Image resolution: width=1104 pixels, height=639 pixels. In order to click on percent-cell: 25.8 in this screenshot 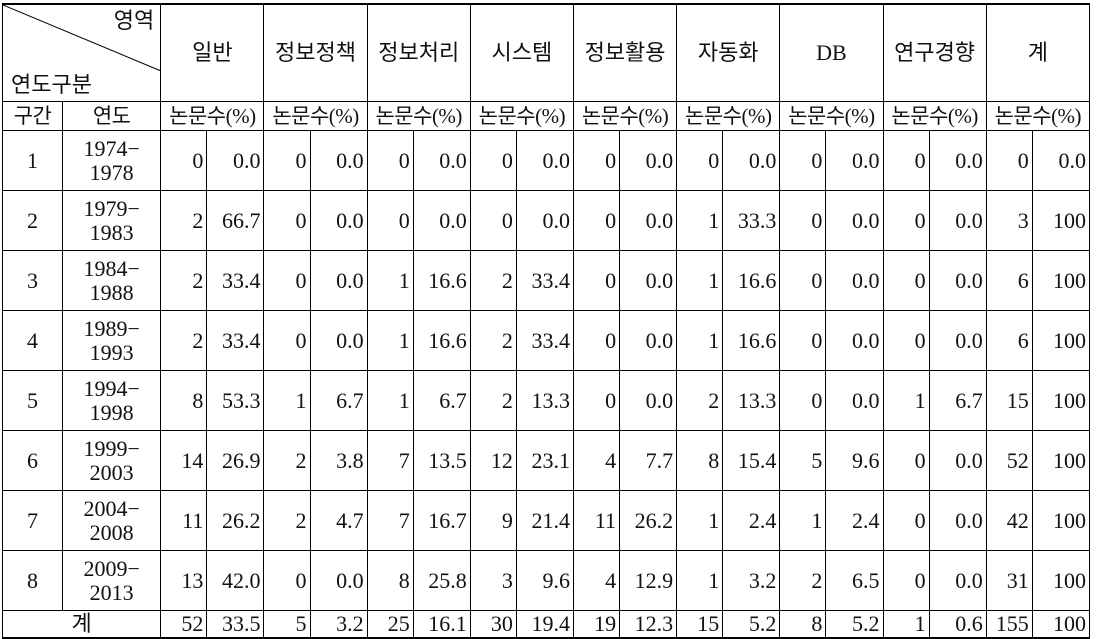, I will do `click(441, 580)`.